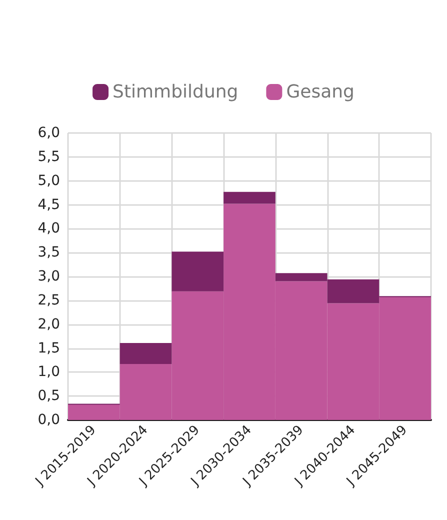 This screenshot has height=520, width=447. I want to click on y-tick-label: 6,0, so click(49, 133).